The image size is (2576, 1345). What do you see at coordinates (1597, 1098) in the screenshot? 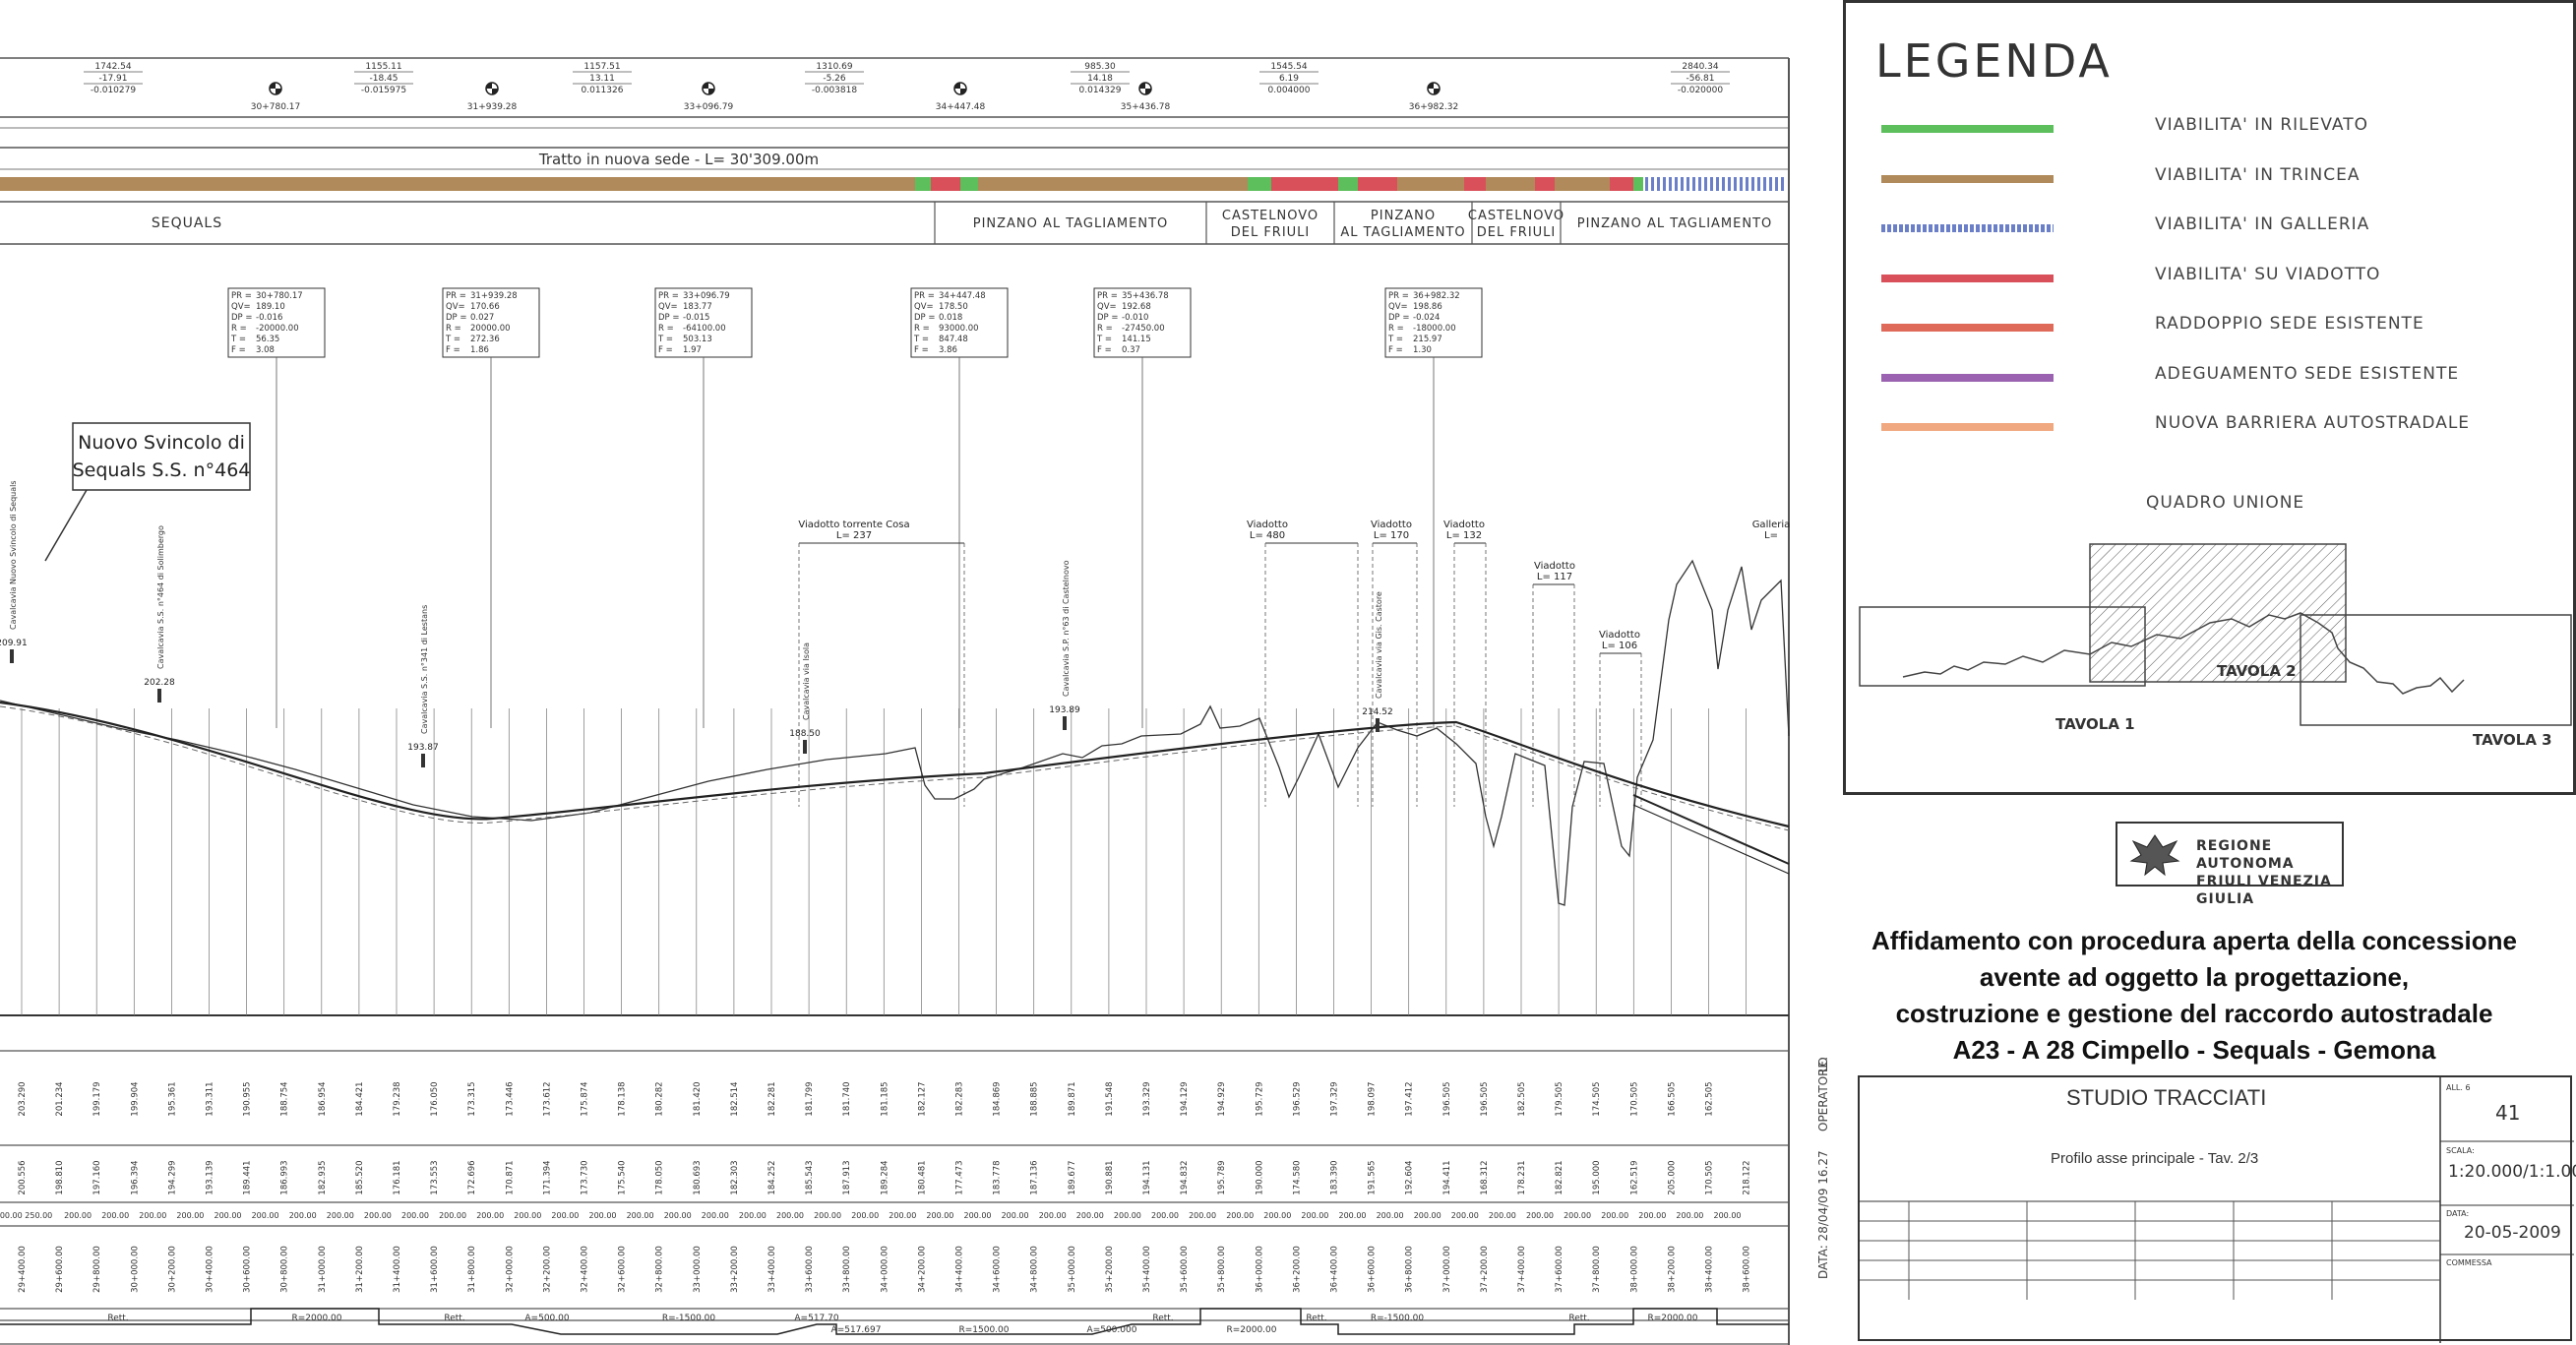
I see `quote-a-cell: 174.505` at bounding box center [1597, 1098].